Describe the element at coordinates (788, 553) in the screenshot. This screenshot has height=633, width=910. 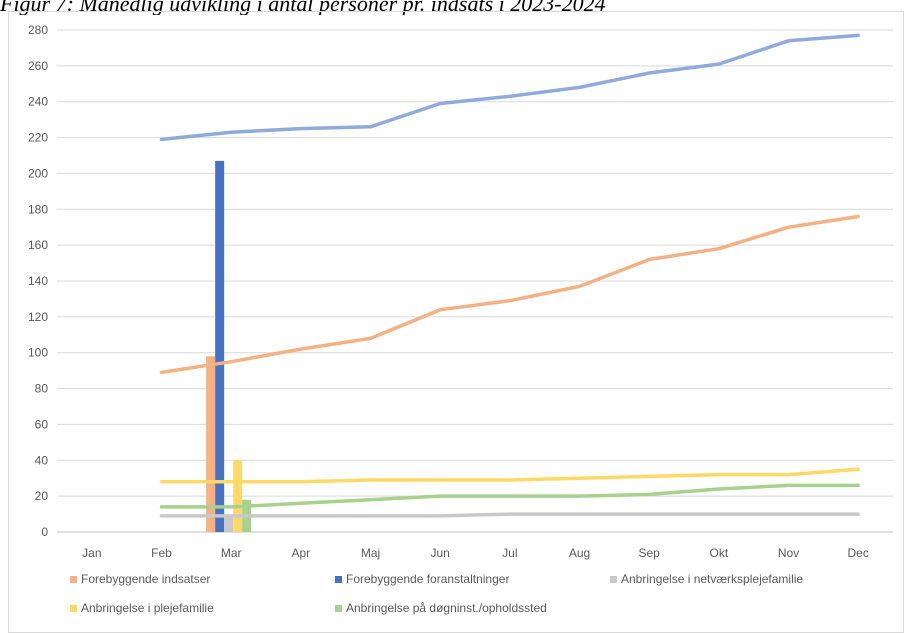
I see `x-tick-label: Nov` at that location.